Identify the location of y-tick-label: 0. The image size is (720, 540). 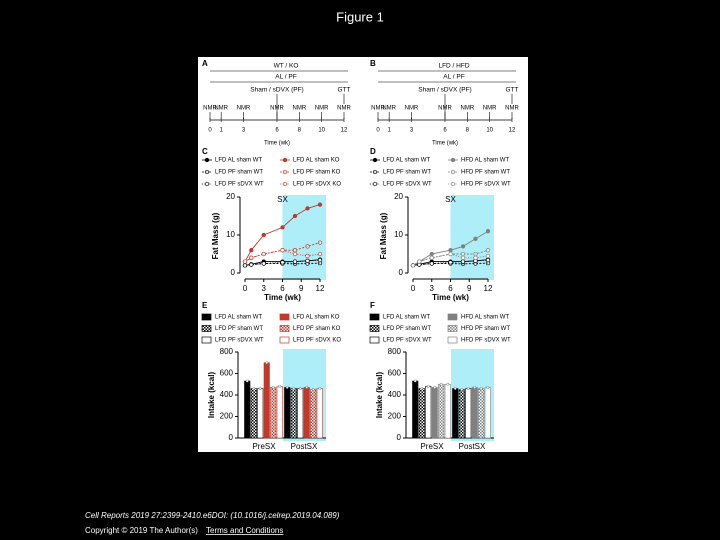
(401, 272).